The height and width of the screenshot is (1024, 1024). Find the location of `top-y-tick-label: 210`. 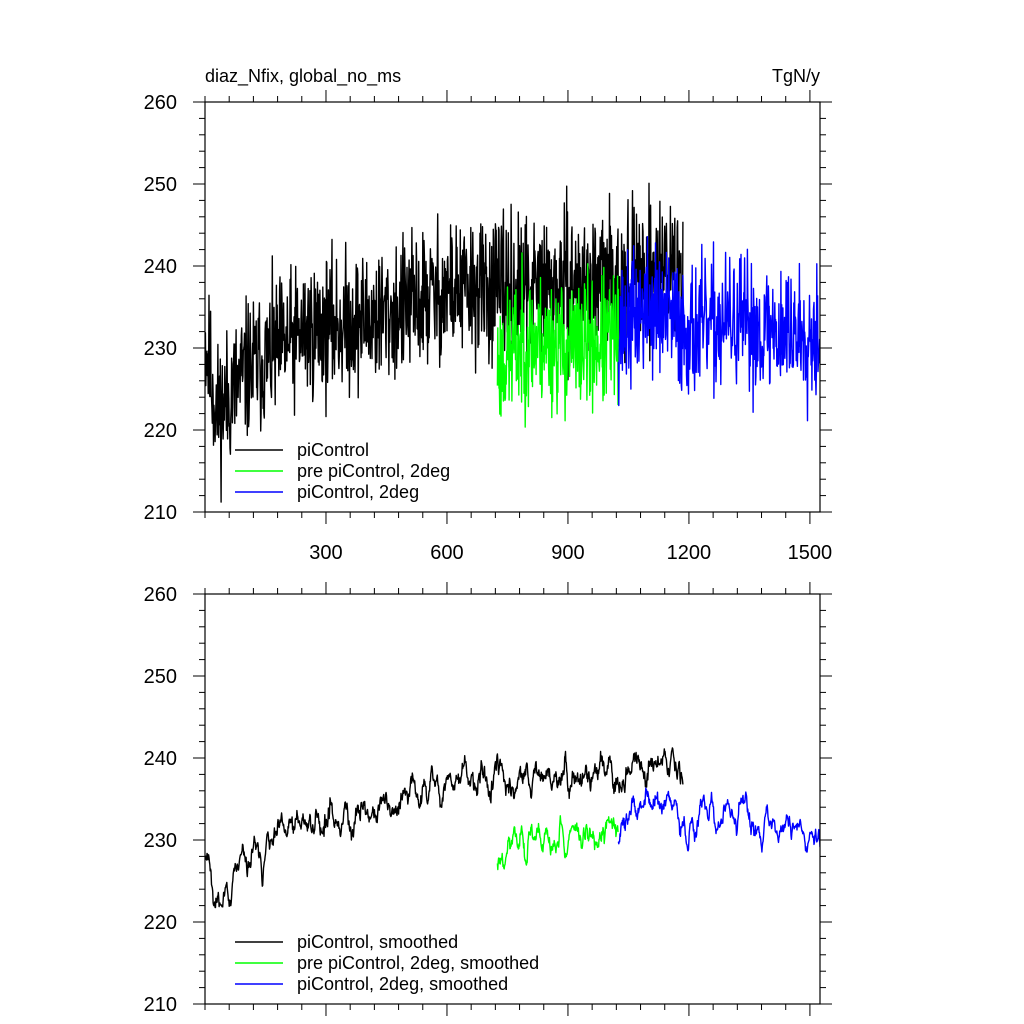

top-y-tick-label: 210 is located at coordinates (160, 513).